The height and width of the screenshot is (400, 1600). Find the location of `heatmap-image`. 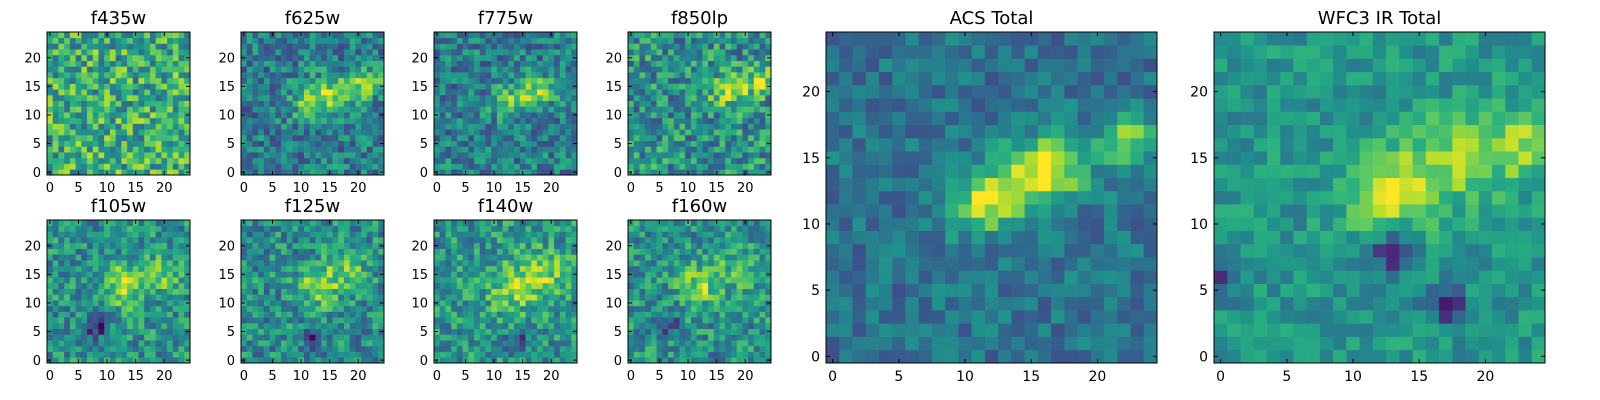

heatmap-image is located at coordinates (119, 104).